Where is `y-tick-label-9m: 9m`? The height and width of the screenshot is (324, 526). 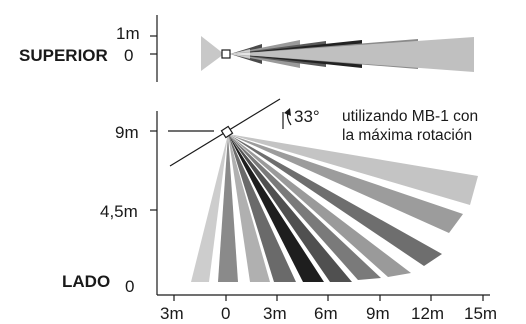
y-tick-label-9m: 9m is located at coordinates (127, 132).